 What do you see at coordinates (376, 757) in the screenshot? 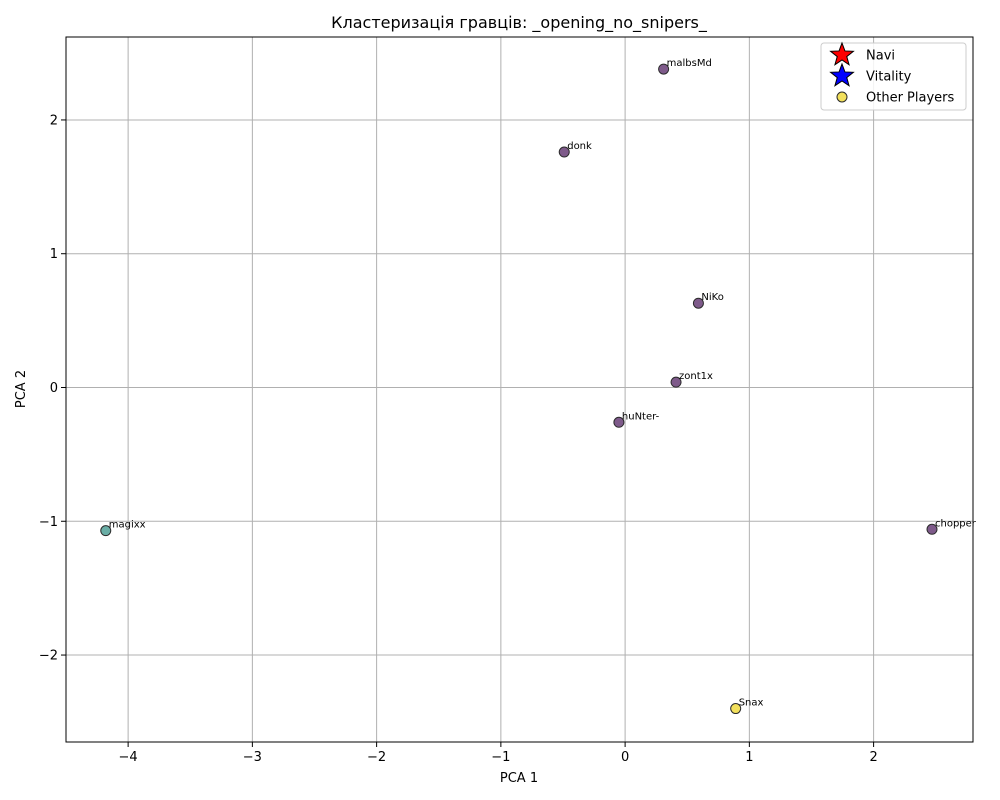
I see `x-tick-label: −2` at bounding box center [376, 757].